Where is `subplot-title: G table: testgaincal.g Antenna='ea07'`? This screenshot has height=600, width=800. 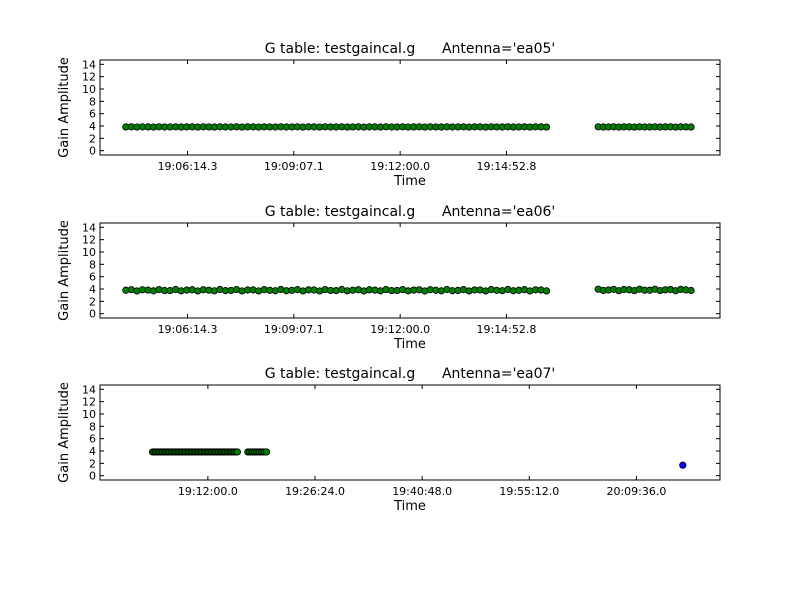 subplot-title: G table: testgaincal.g Antenna='ea07' is located at coordinates (410, 374).